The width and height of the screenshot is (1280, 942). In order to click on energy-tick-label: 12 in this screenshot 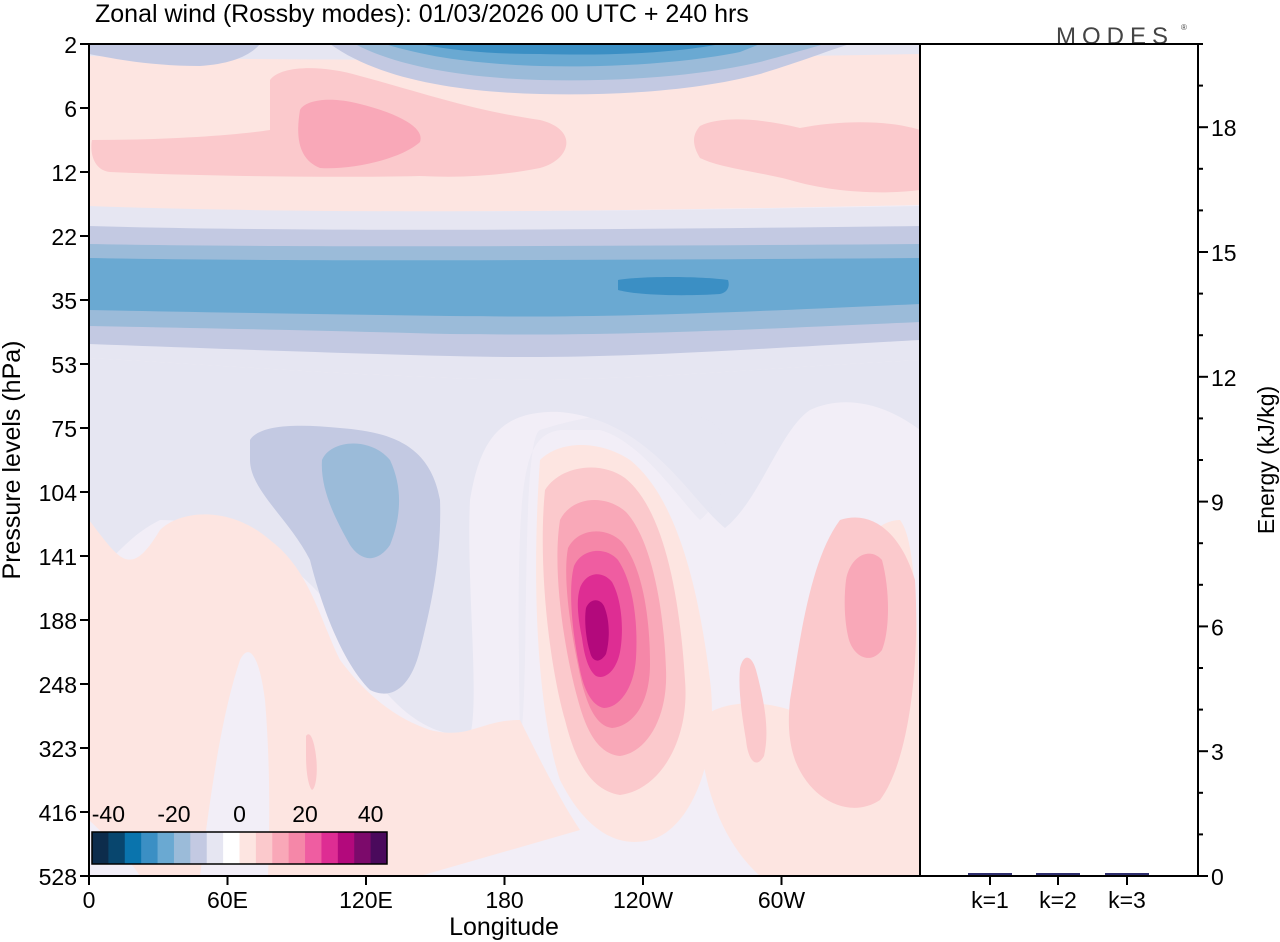, I will do `click(1224, 378)`.